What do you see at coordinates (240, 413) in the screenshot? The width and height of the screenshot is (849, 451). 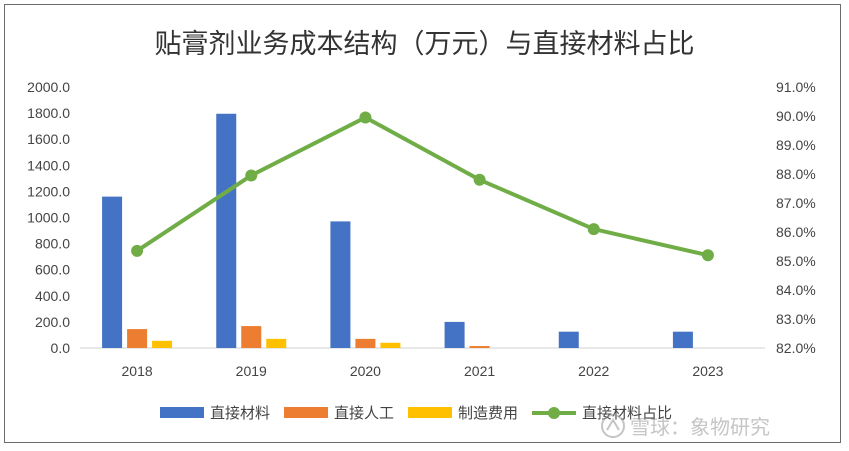 I see `legend-label: 直接材料` at bounding box center [240, 413].